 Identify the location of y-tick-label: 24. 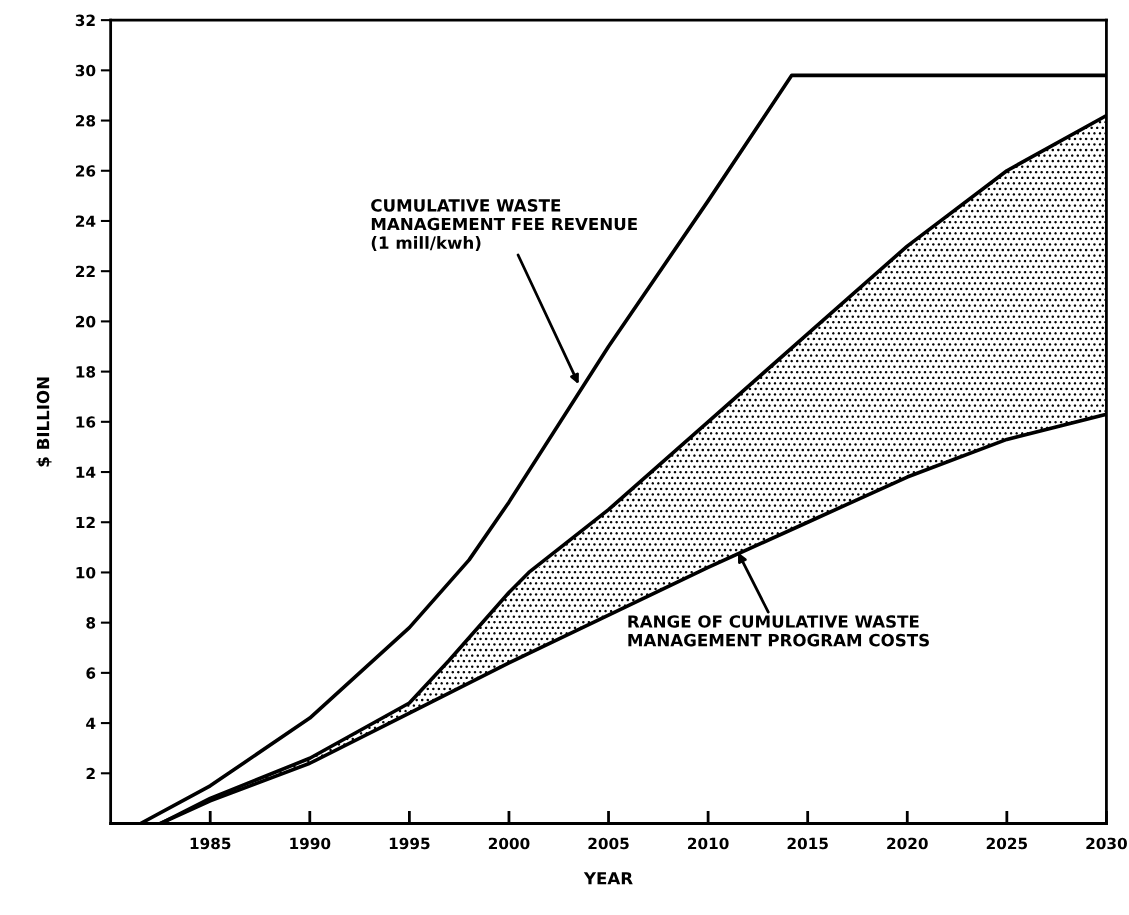
(86, 221).